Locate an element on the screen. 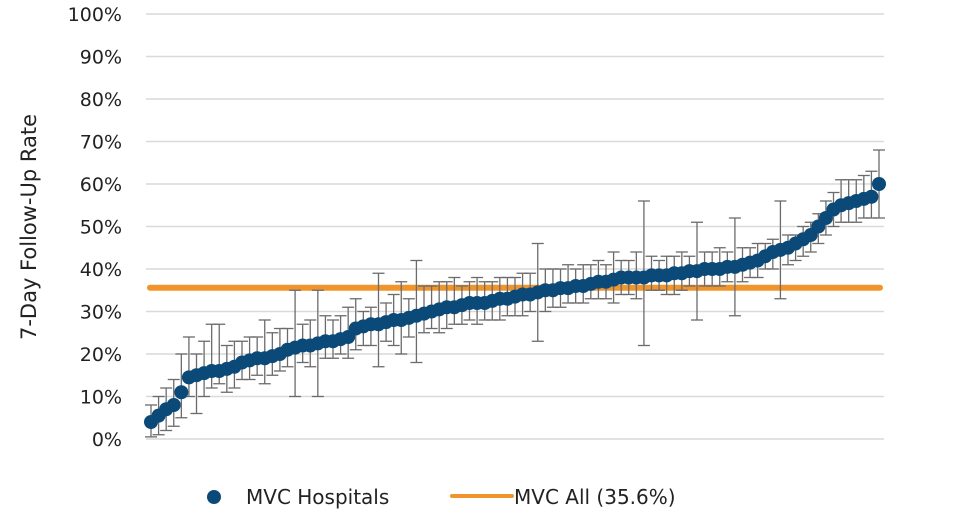 This screenshot has height=521, width=956. y-tick-label: 70% is located at coordinates (101, 143).